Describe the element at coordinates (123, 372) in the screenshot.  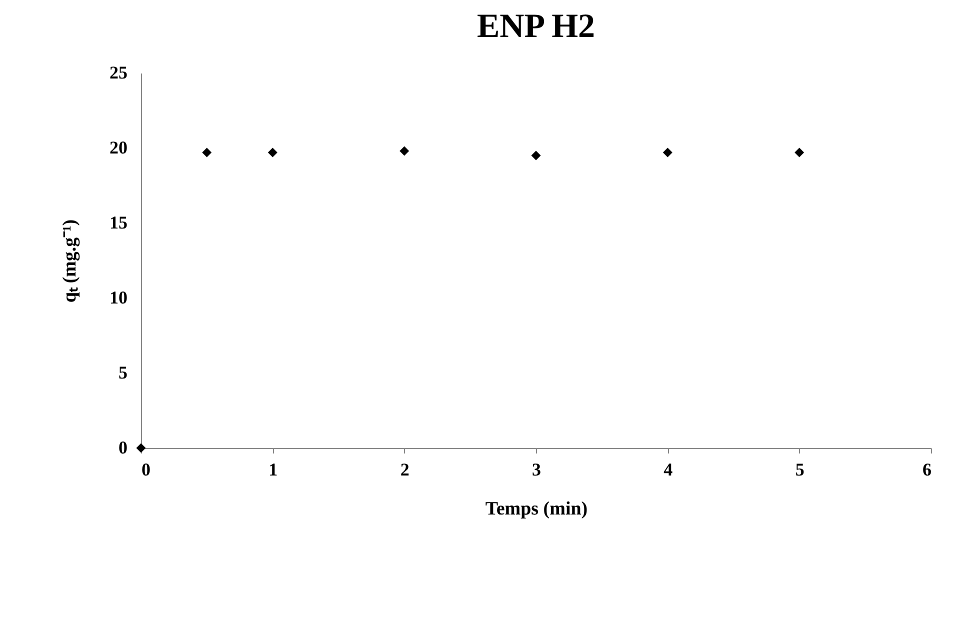
I see `y-tick-label: 5` at that location.